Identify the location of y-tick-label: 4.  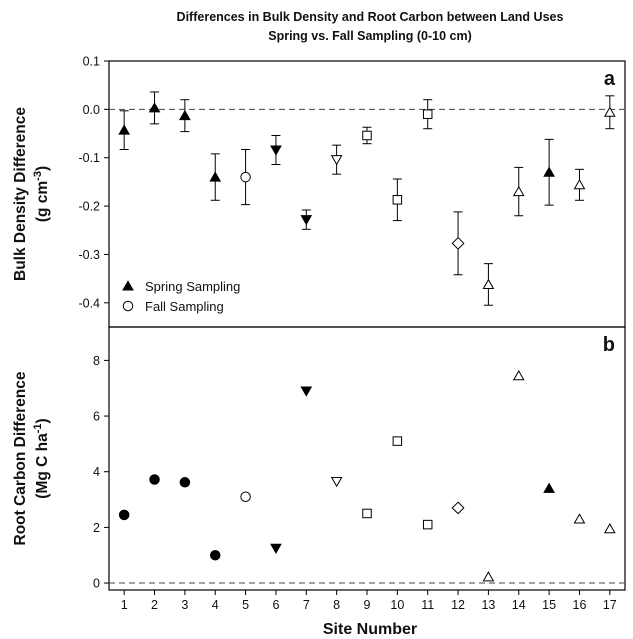
(96, 472).